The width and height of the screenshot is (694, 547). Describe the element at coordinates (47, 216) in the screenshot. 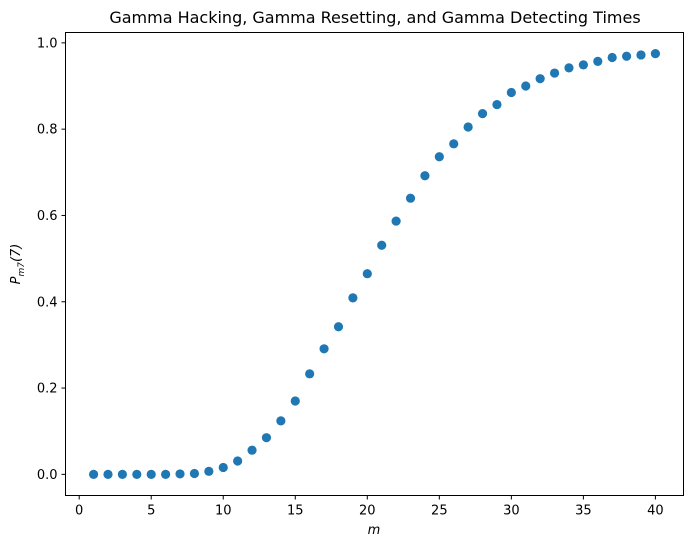

I see `y-tick-label: 0.6` at that location.